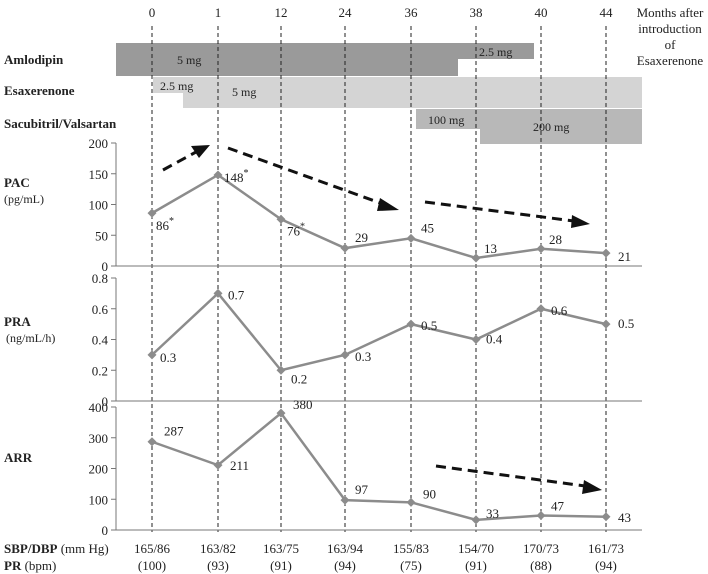  I want to click on bp-value: 170/73, so click(541, 548).